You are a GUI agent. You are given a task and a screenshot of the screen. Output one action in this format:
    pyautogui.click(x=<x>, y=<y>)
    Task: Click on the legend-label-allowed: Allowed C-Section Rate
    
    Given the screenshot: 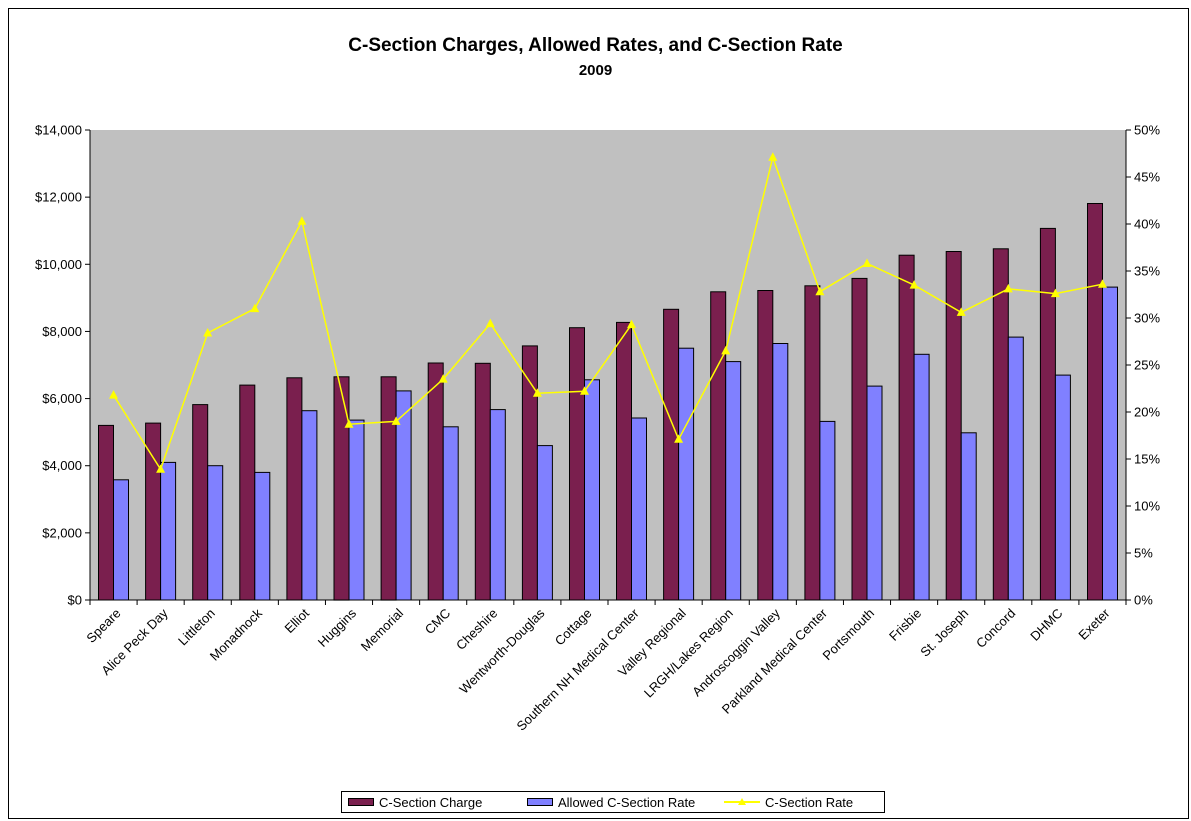 What is the action you would take?
    pyautogui.click(x=627, y=802)
    